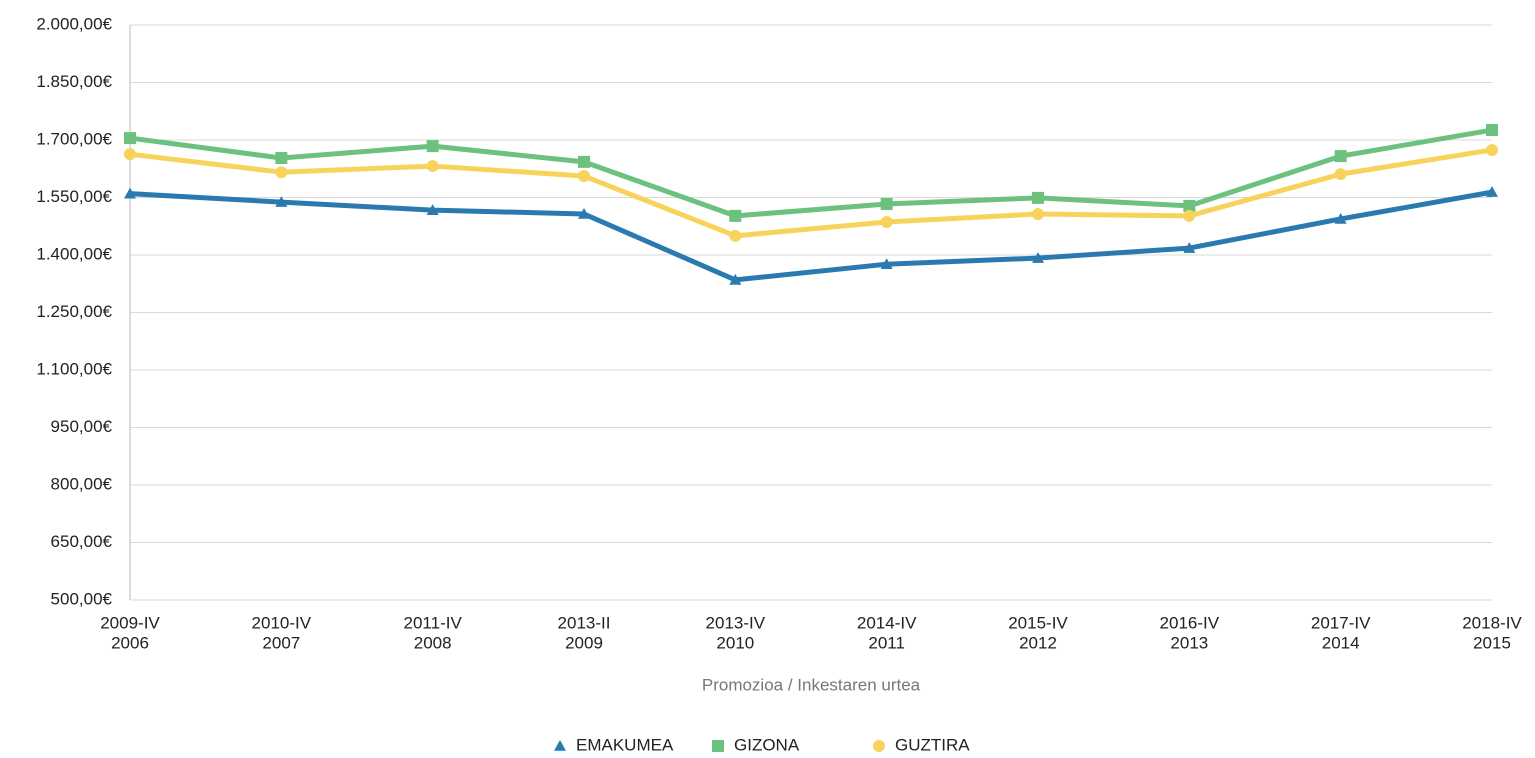  What do you see at coordinates (74, 138) in the screenshot?
I see `y-tick-label: 1.700,00€` at bounding box center [74, 138].